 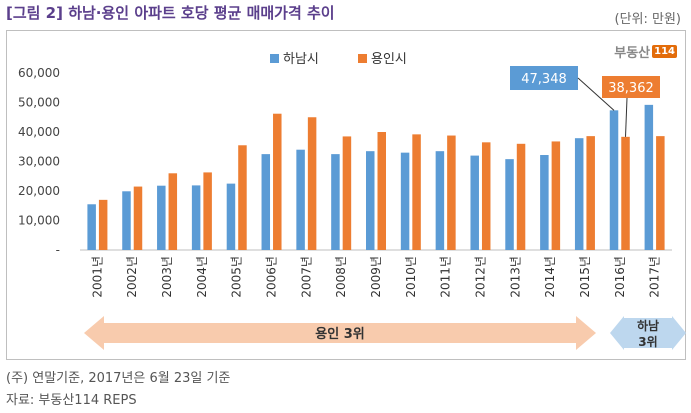 I want to click on x-tick-label: 2006년, so click(x=272, y=277).